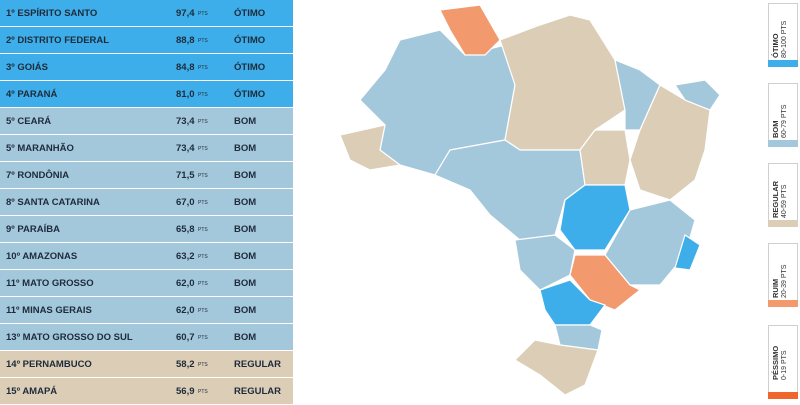  I want to click on table-row: 2º DISTRITO FEDERAL 88,8 PTS ÓTIMO, so click(146, 40).